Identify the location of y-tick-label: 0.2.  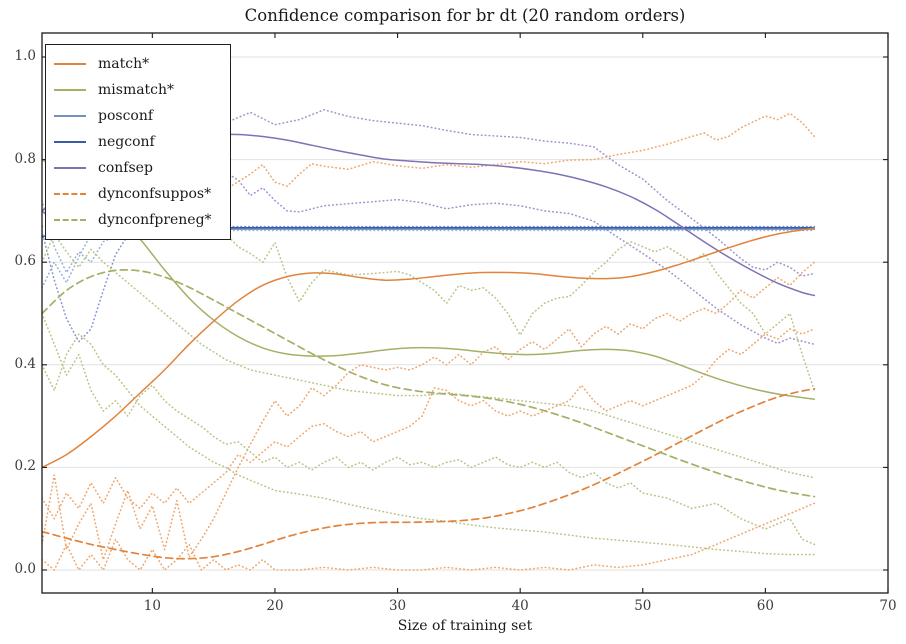
(25, 466).